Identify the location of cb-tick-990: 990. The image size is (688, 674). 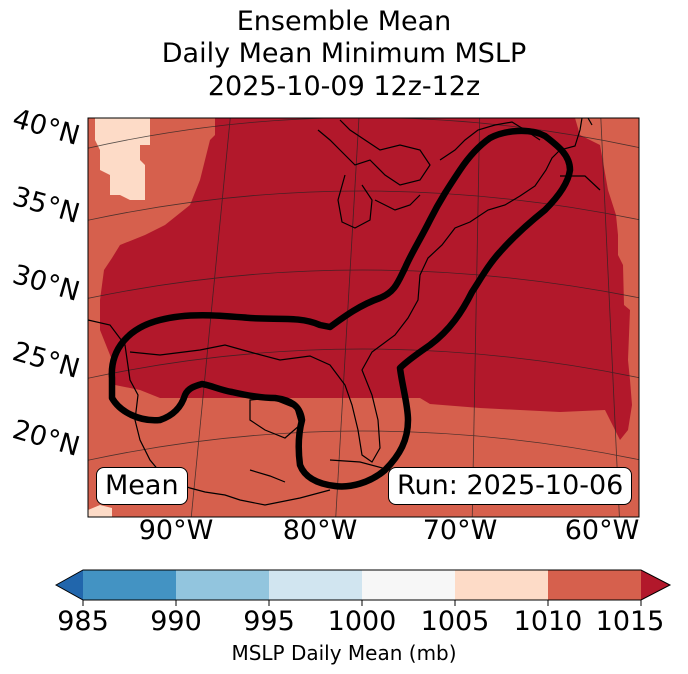
(176, 621).